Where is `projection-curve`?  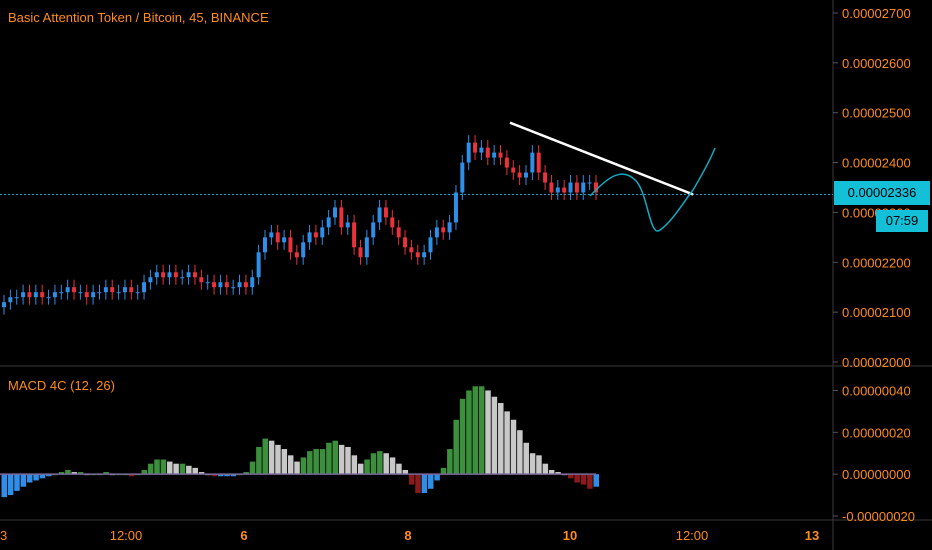 projection-curve is located at coordinates (652, 189).